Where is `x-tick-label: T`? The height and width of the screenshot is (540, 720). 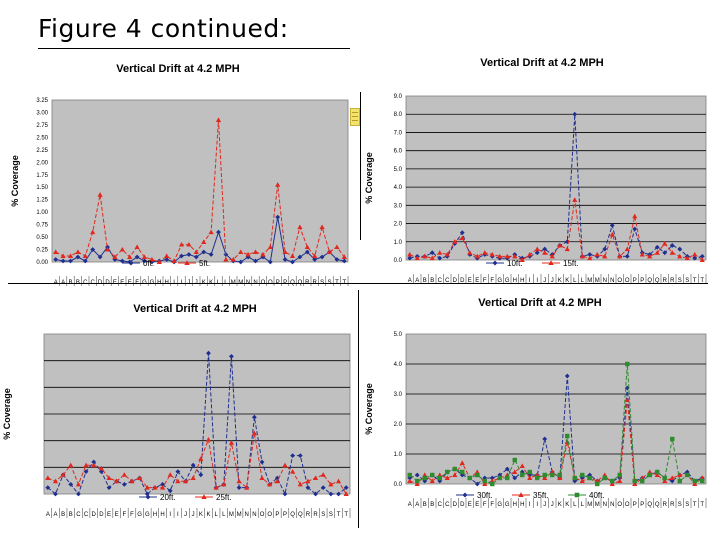
x-tick-label: T is located at coordinates (702, 281).